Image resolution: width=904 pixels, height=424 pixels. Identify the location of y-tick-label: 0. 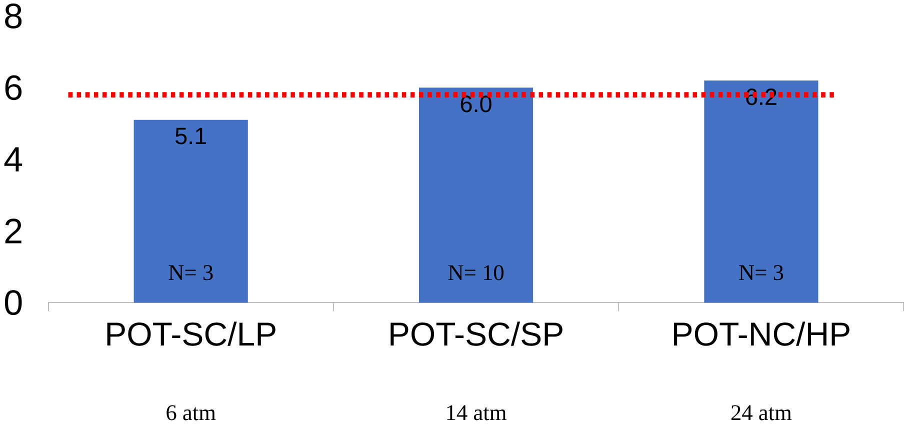
(13, 303).